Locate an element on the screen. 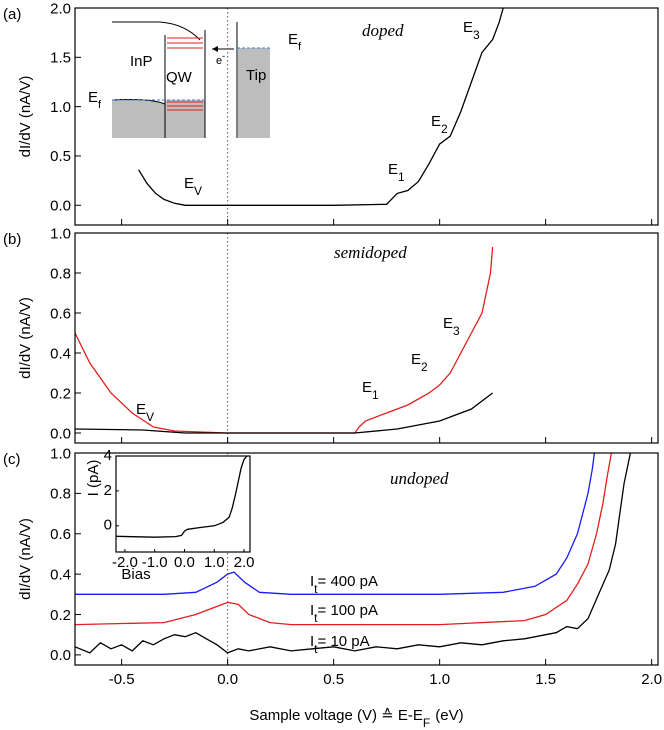  fill is located at coordinates (138, 118).